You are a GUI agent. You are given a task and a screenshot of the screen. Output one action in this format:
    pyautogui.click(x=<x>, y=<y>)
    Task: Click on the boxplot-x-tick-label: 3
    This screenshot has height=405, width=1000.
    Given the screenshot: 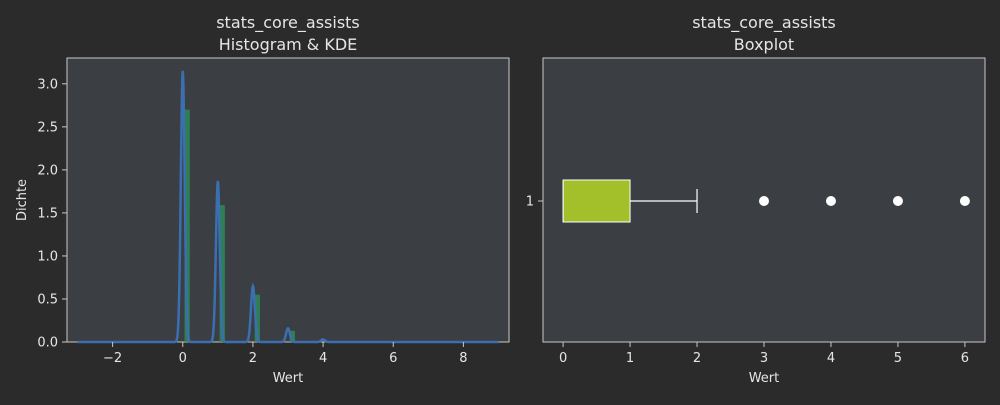 What is the action you would take?
    pyautogui.click(x=764, y=358)
    